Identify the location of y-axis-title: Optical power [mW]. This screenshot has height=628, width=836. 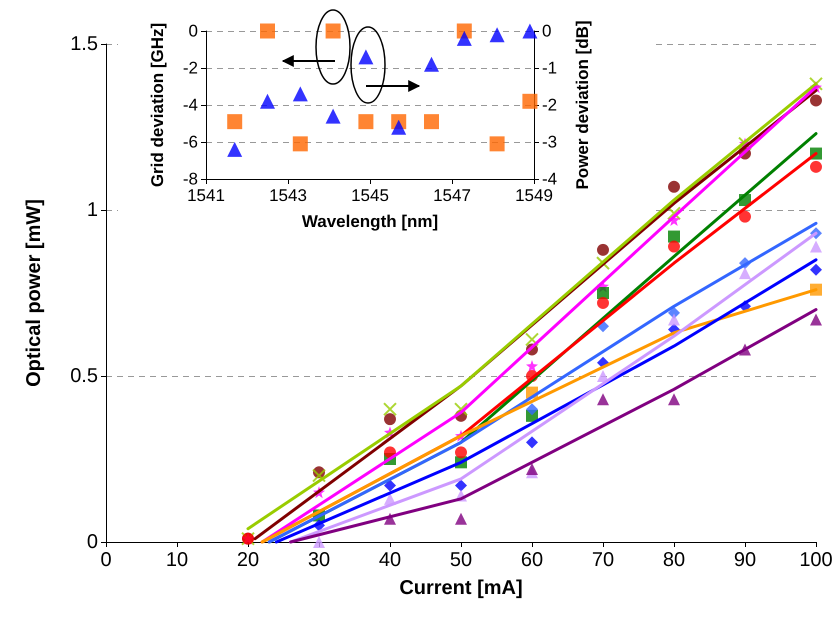
(34, 293).